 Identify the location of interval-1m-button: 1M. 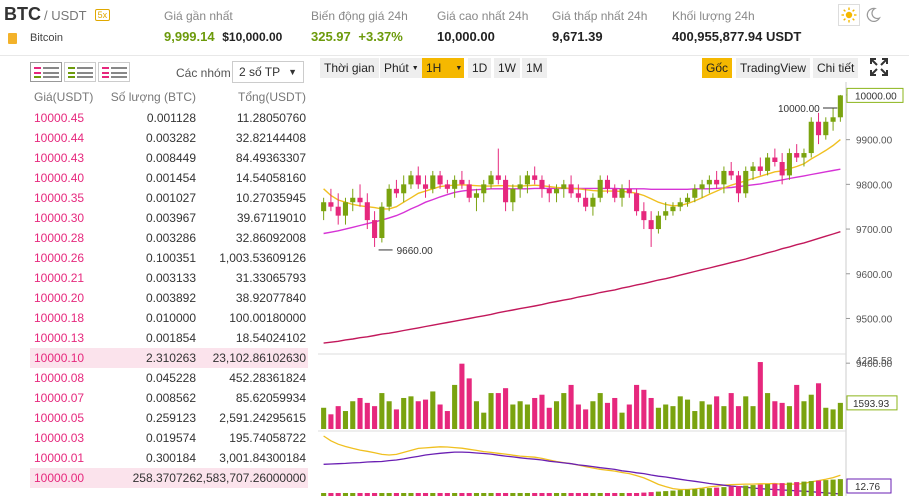
(534, 68).